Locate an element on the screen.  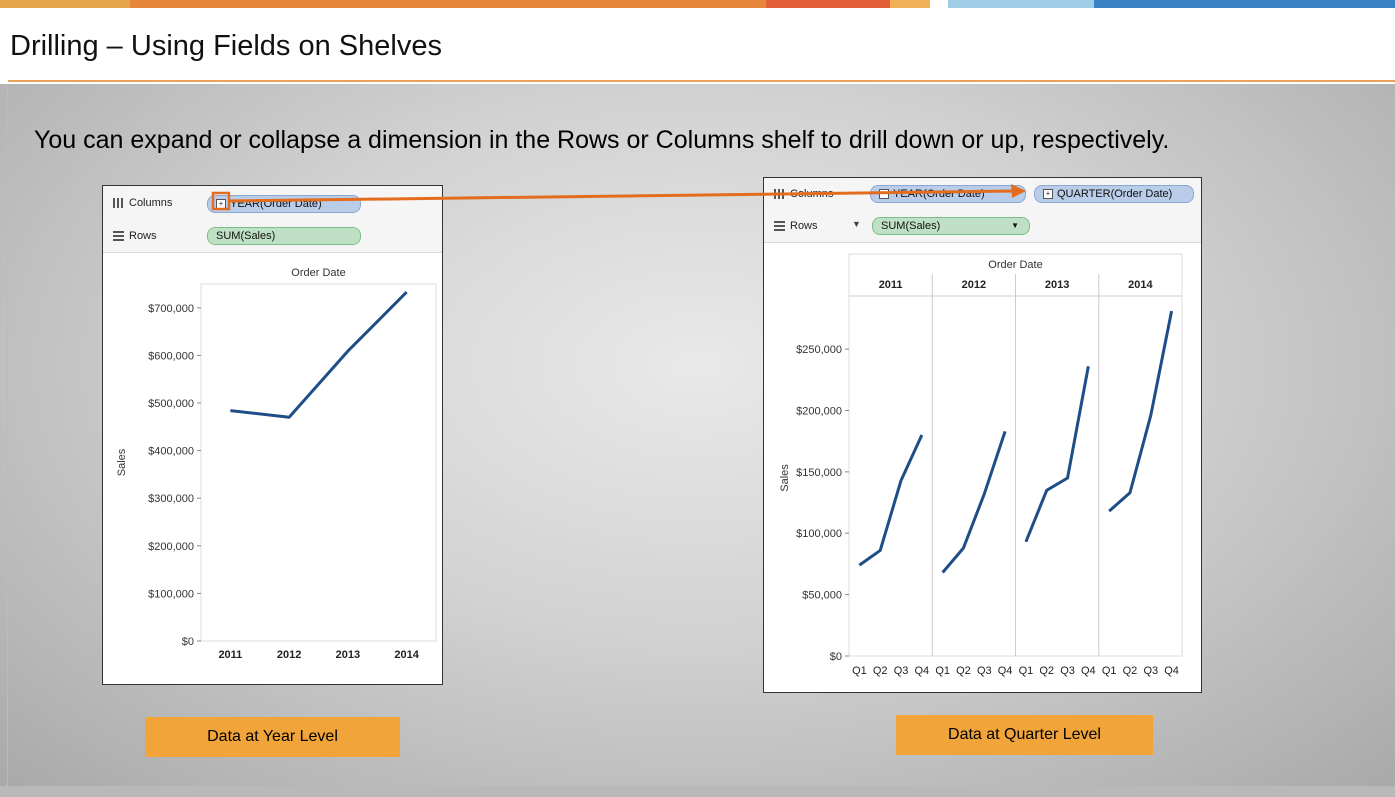
quarter-order-date-pill: + QUARTER(Order Date) is located at coordinates (1114, 194).